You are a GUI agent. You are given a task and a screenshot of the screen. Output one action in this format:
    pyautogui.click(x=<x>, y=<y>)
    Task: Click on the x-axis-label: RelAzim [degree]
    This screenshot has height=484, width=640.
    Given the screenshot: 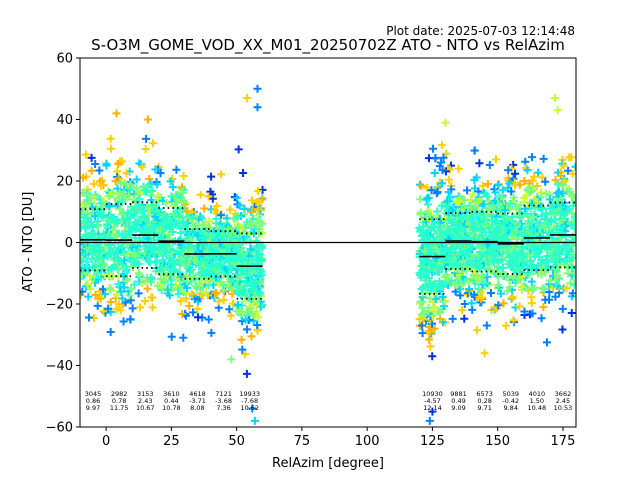 What is the action you would take?
    pyautogui.click(x=328, y=463)
    